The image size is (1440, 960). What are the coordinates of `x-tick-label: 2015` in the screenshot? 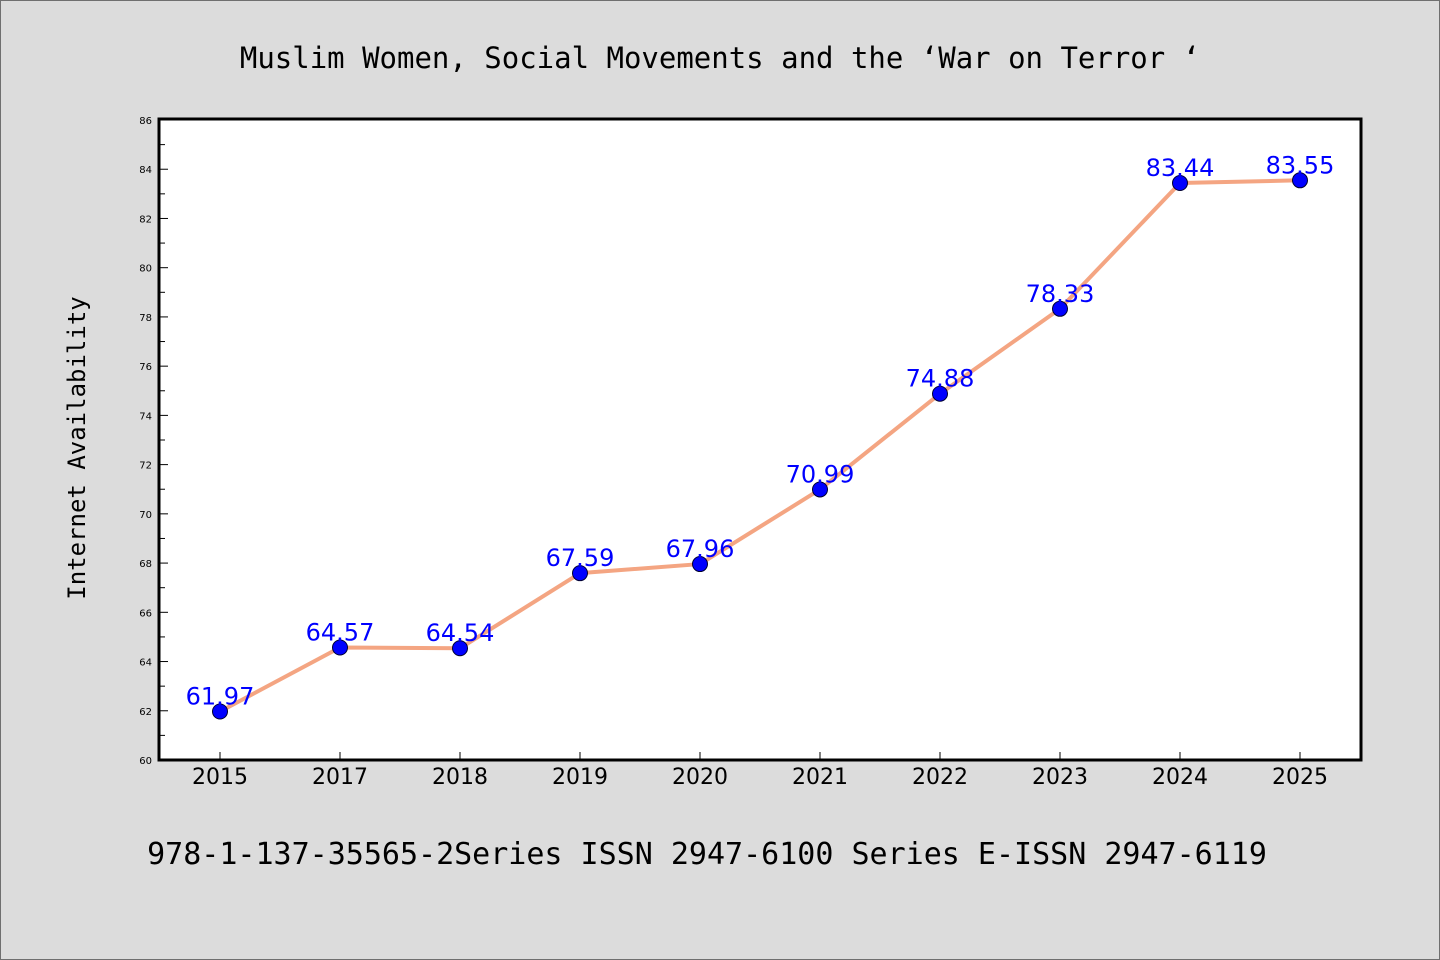 It's located at (220, 777).